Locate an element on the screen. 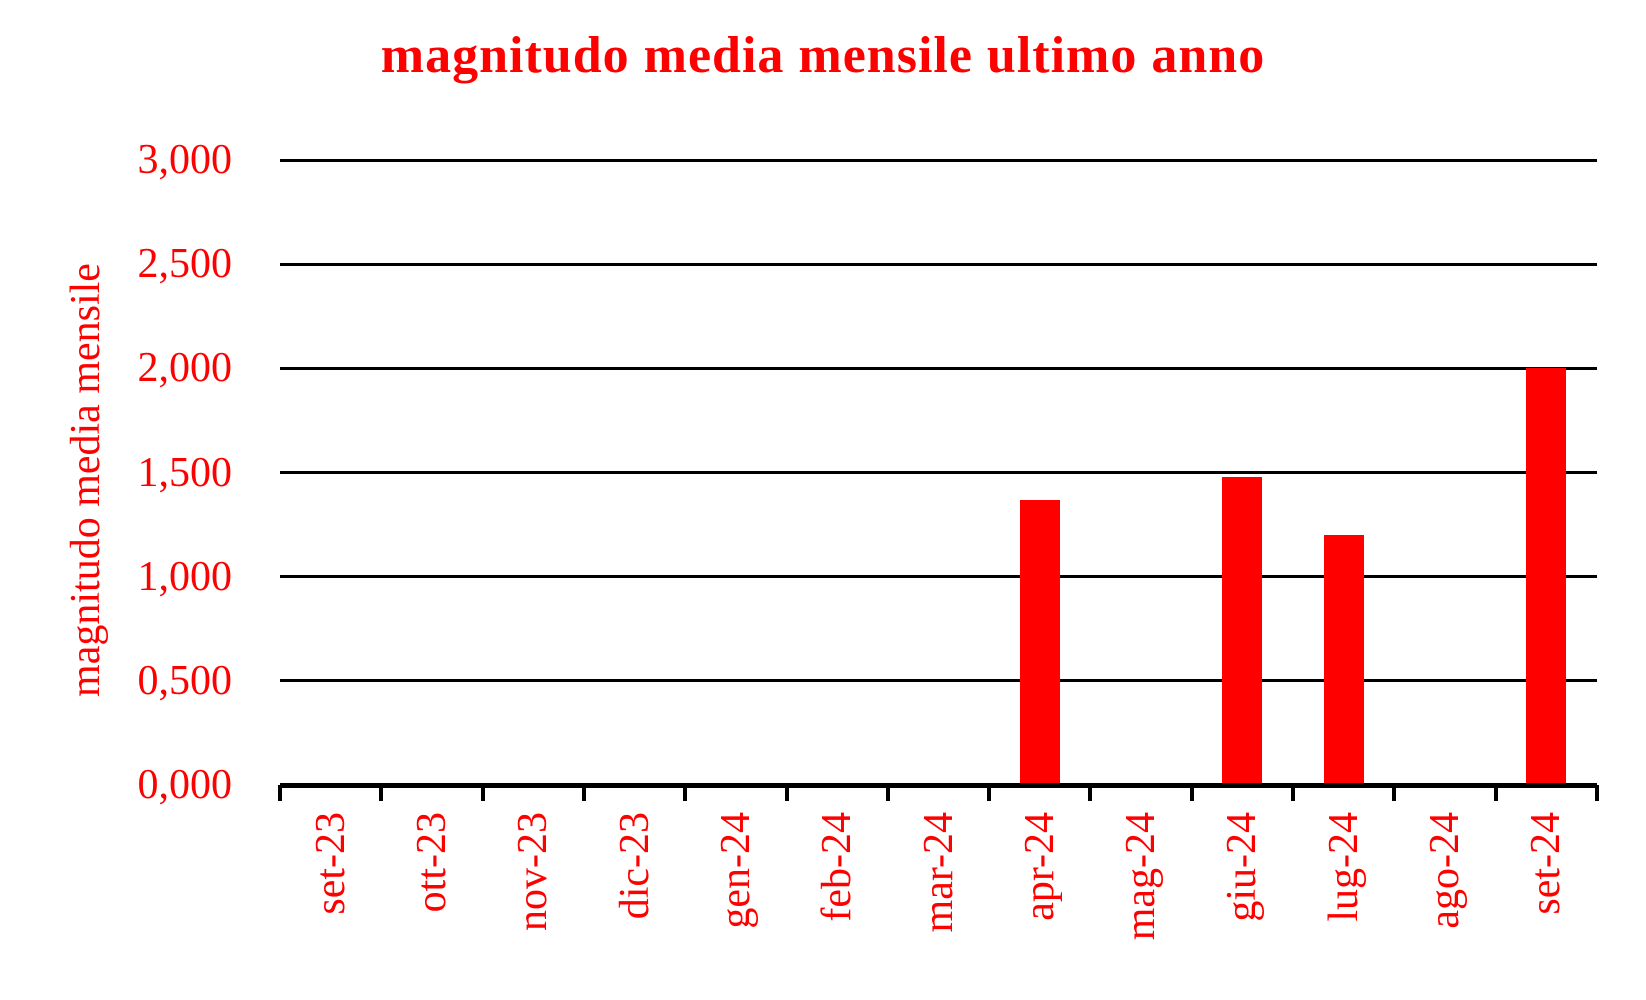  x-tick-label-ago-24: ago-24 is located at coordinates (1445, 870).